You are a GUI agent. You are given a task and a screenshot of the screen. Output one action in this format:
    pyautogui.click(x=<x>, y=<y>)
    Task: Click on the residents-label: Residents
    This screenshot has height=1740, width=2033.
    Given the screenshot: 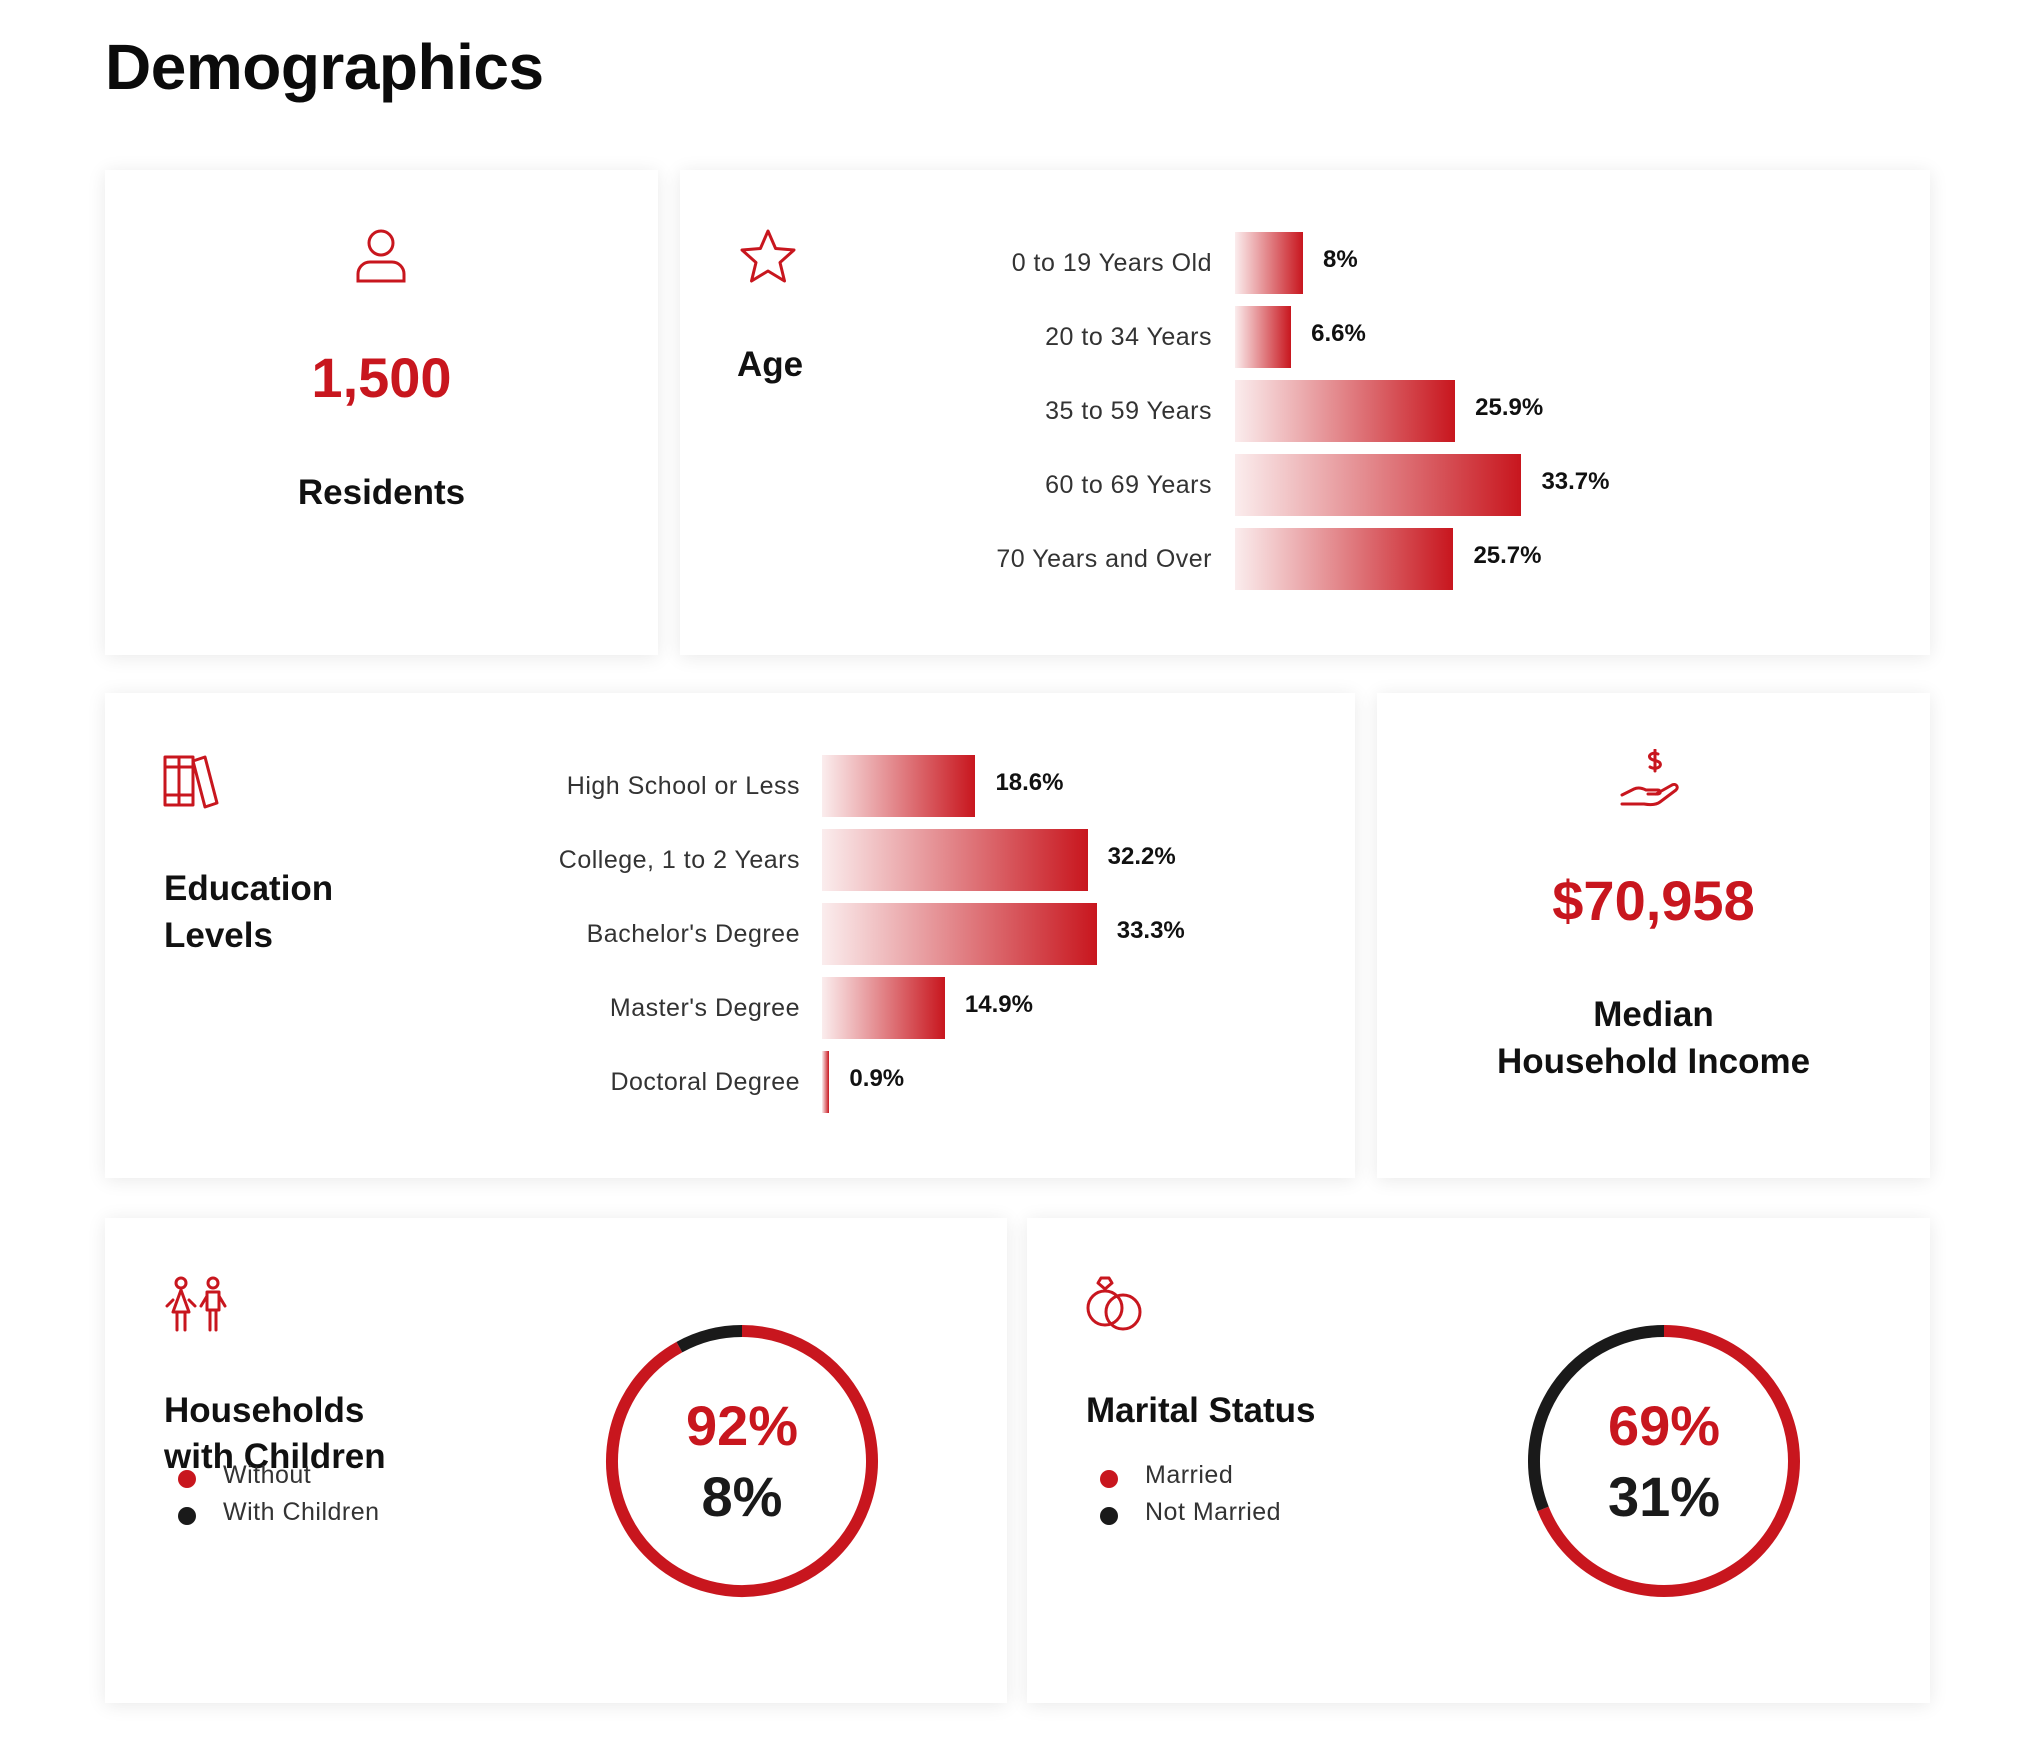 What is the action you would take?
    pyautogui.click(x=381, y=492)
    